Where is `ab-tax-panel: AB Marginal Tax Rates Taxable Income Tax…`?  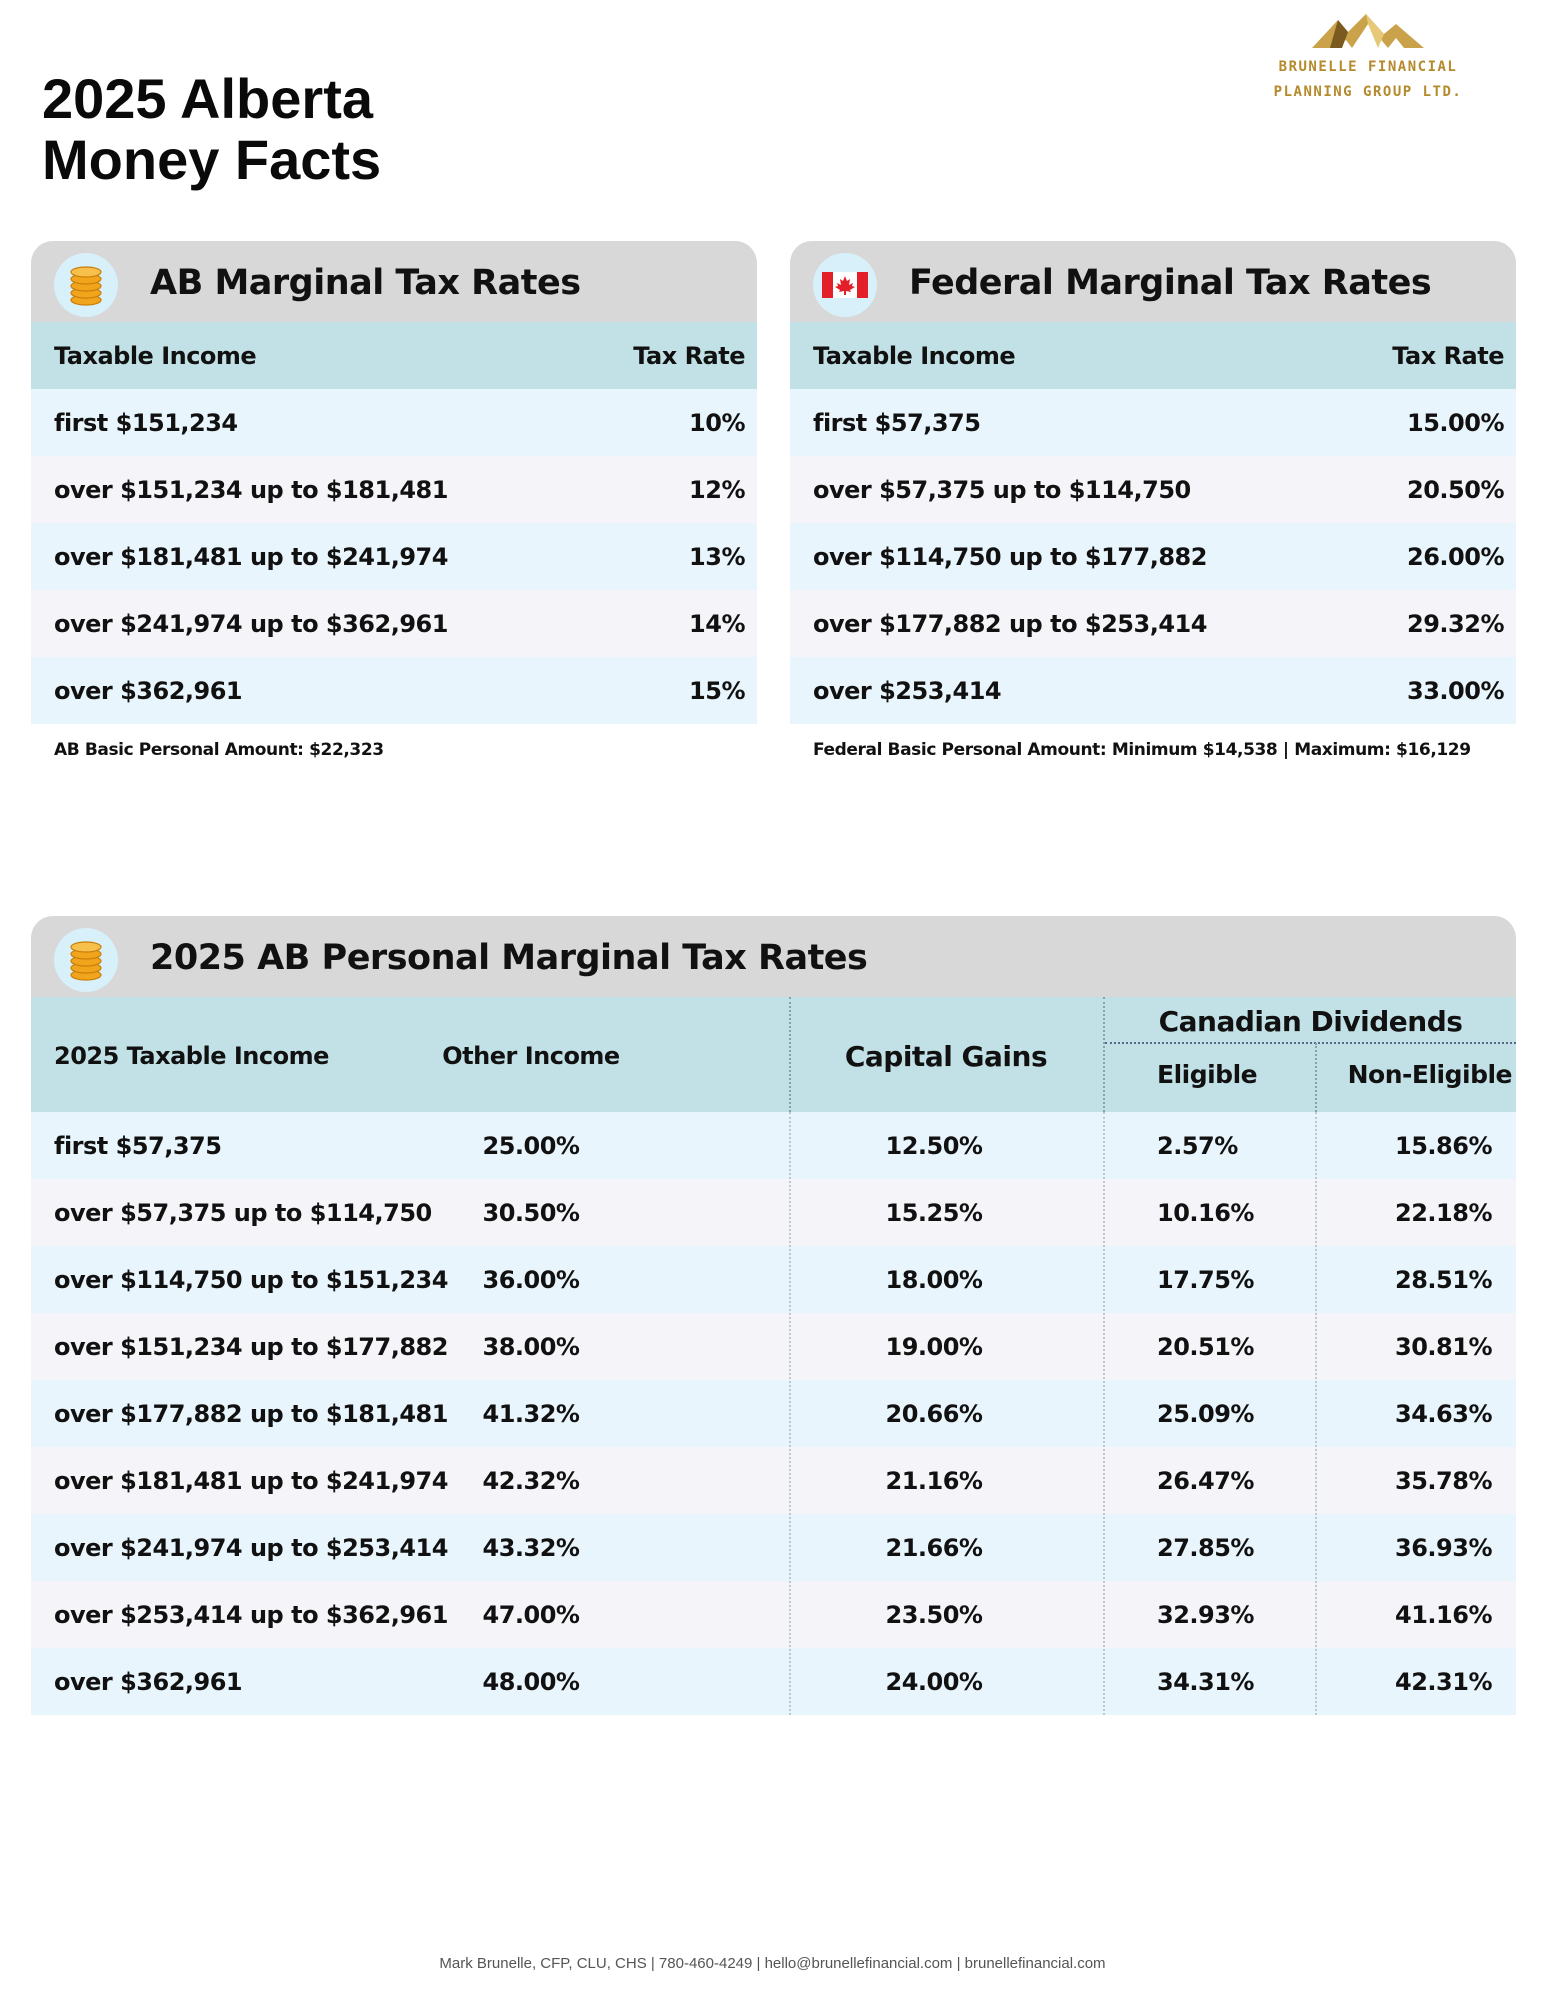
ab-tax-panel: AB Marginal Tax Rates Taxable Income Tax… is located at coordinates (394, 500).